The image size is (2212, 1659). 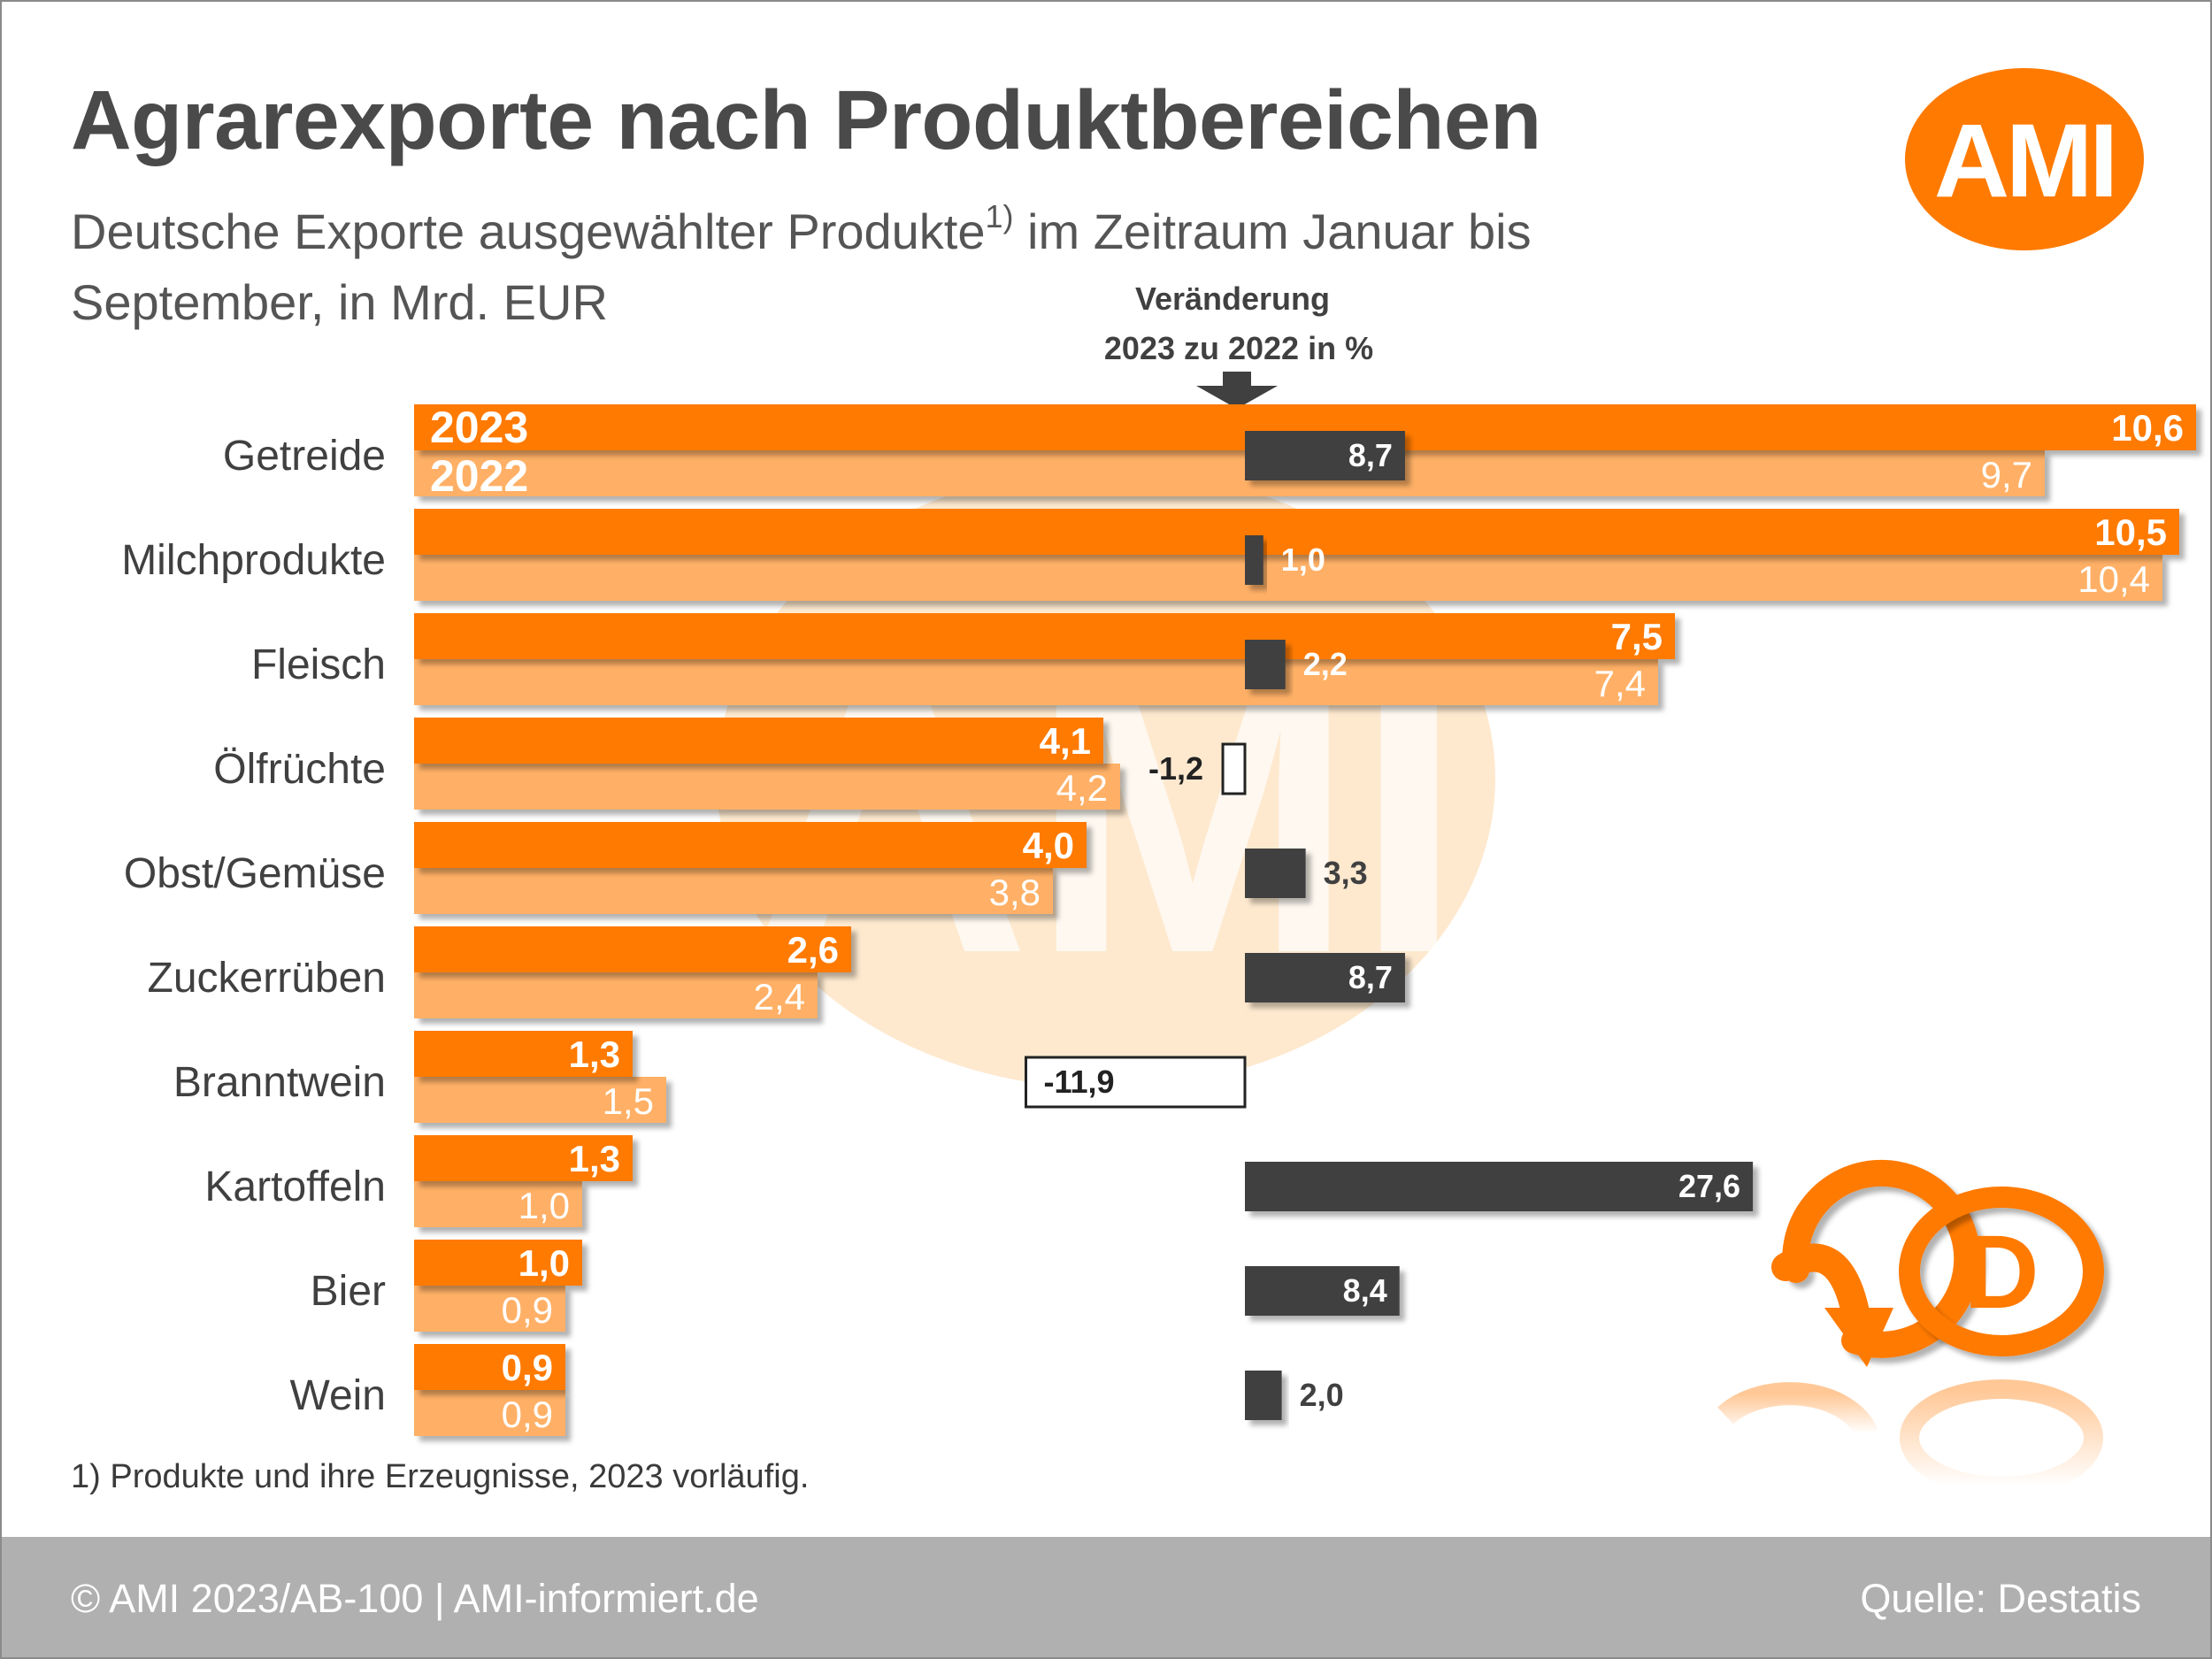 What do you see at coordinates (734, 891) in the screenshot?
I see `bar-2022-obst-gem-se` at bounding box center [734, 891].